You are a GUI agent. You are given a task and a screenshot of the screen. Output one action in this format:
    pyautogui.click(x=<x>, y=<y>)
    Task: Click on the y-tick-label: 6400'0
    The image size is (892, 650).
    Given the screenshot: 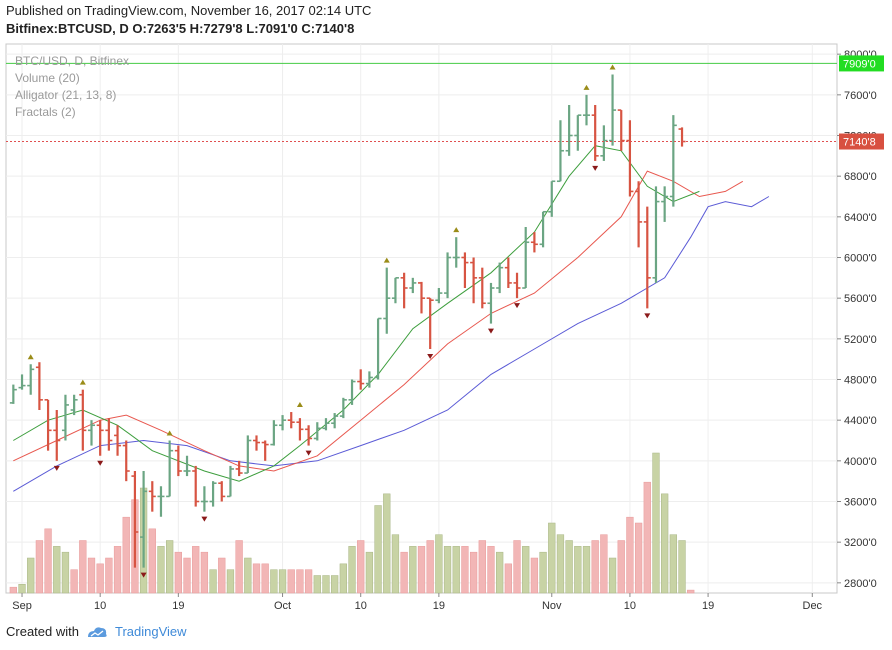 What is the action you would take?
    pyautogui.click(x=860, y=218)
    